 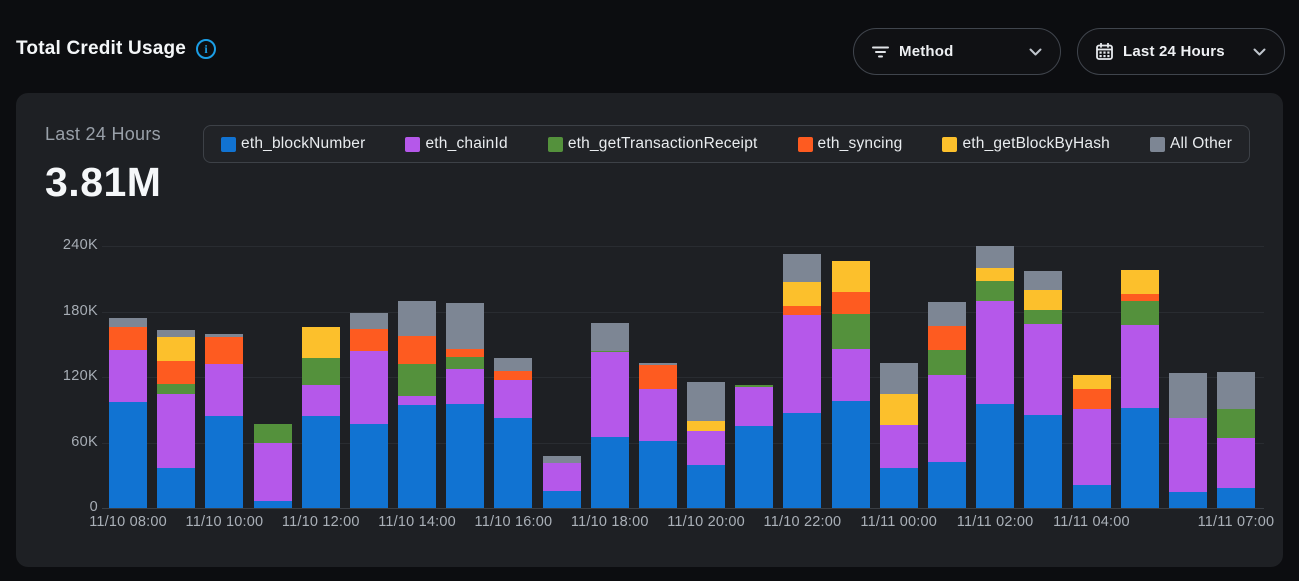 What do you see at coordinates (1190, 144) in the screenshot?
I see `legend-item: All Other` at bounding box center [1190, 144].